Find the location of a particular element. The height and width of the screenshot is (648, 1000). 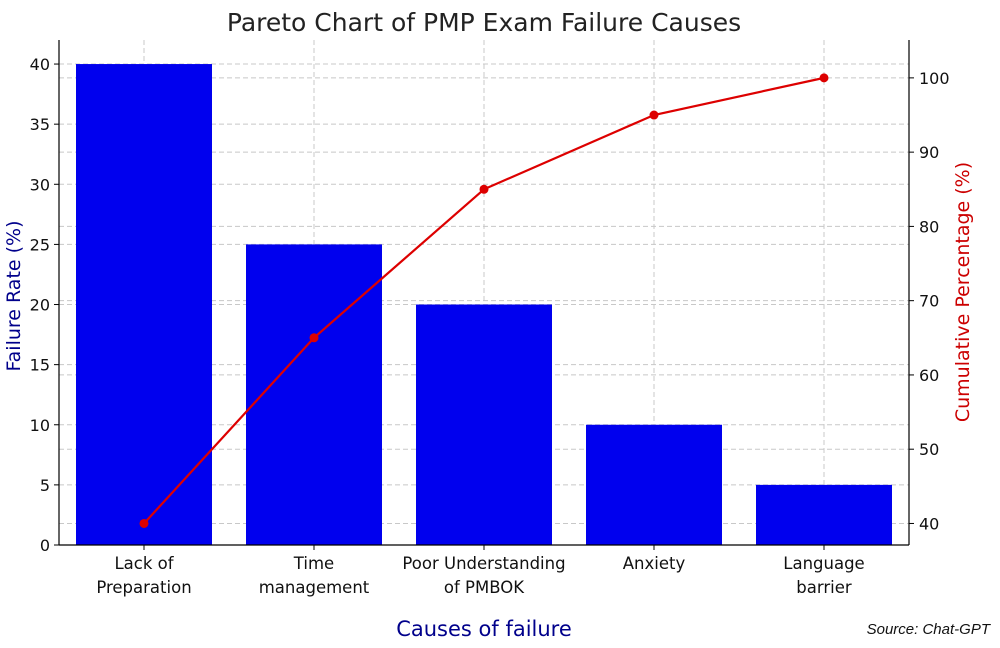

x-tick-label-0: Lack of Preparation is located at coordinates (143, 575).